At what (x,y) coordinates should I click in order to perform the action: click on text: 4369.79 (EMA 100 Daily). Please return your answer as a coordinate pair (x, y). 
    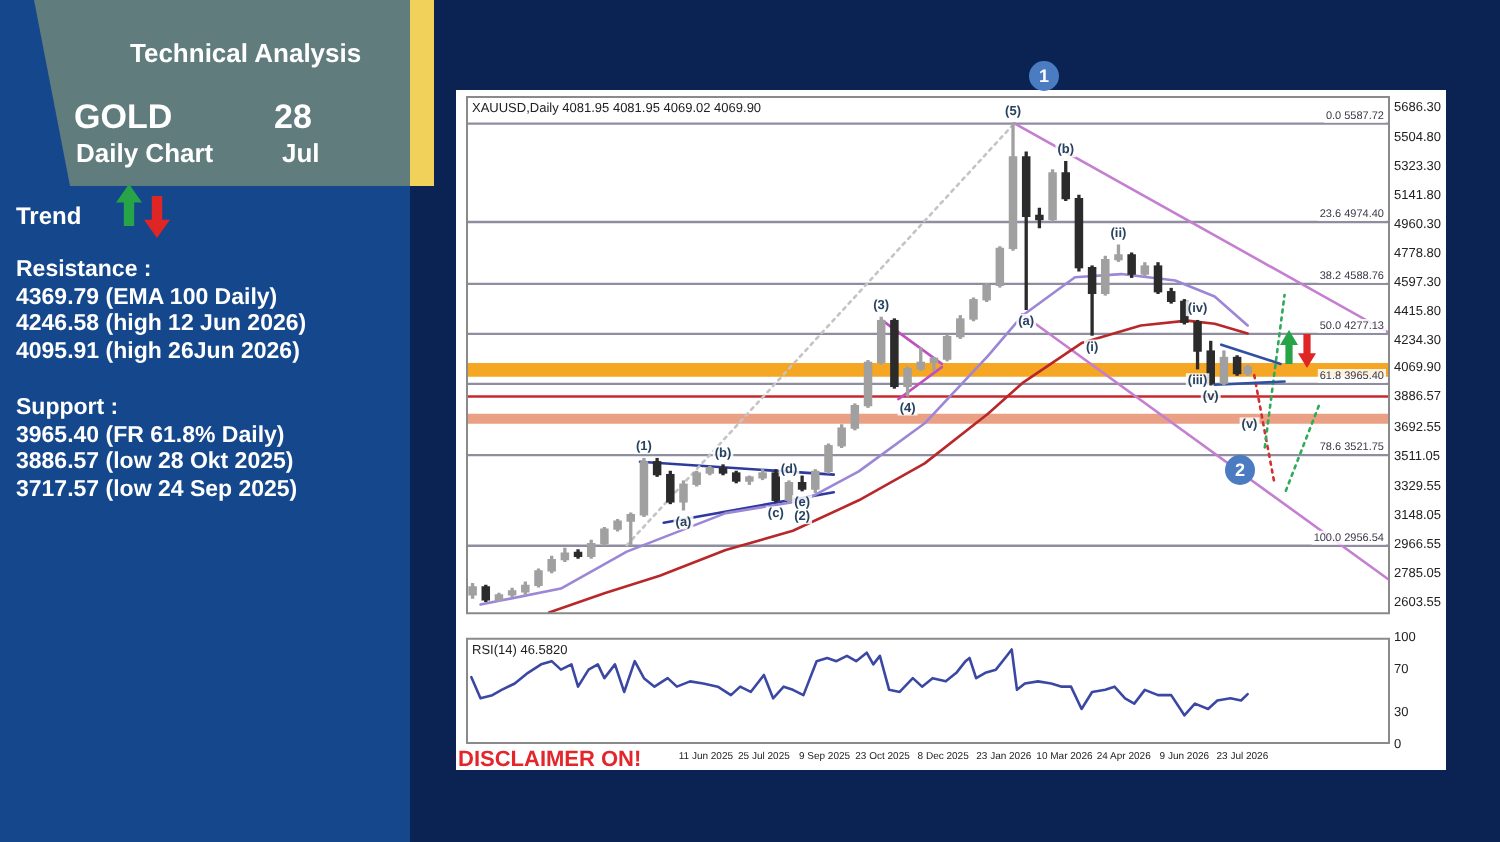
    Looking at the image, I should click on (147, 298).